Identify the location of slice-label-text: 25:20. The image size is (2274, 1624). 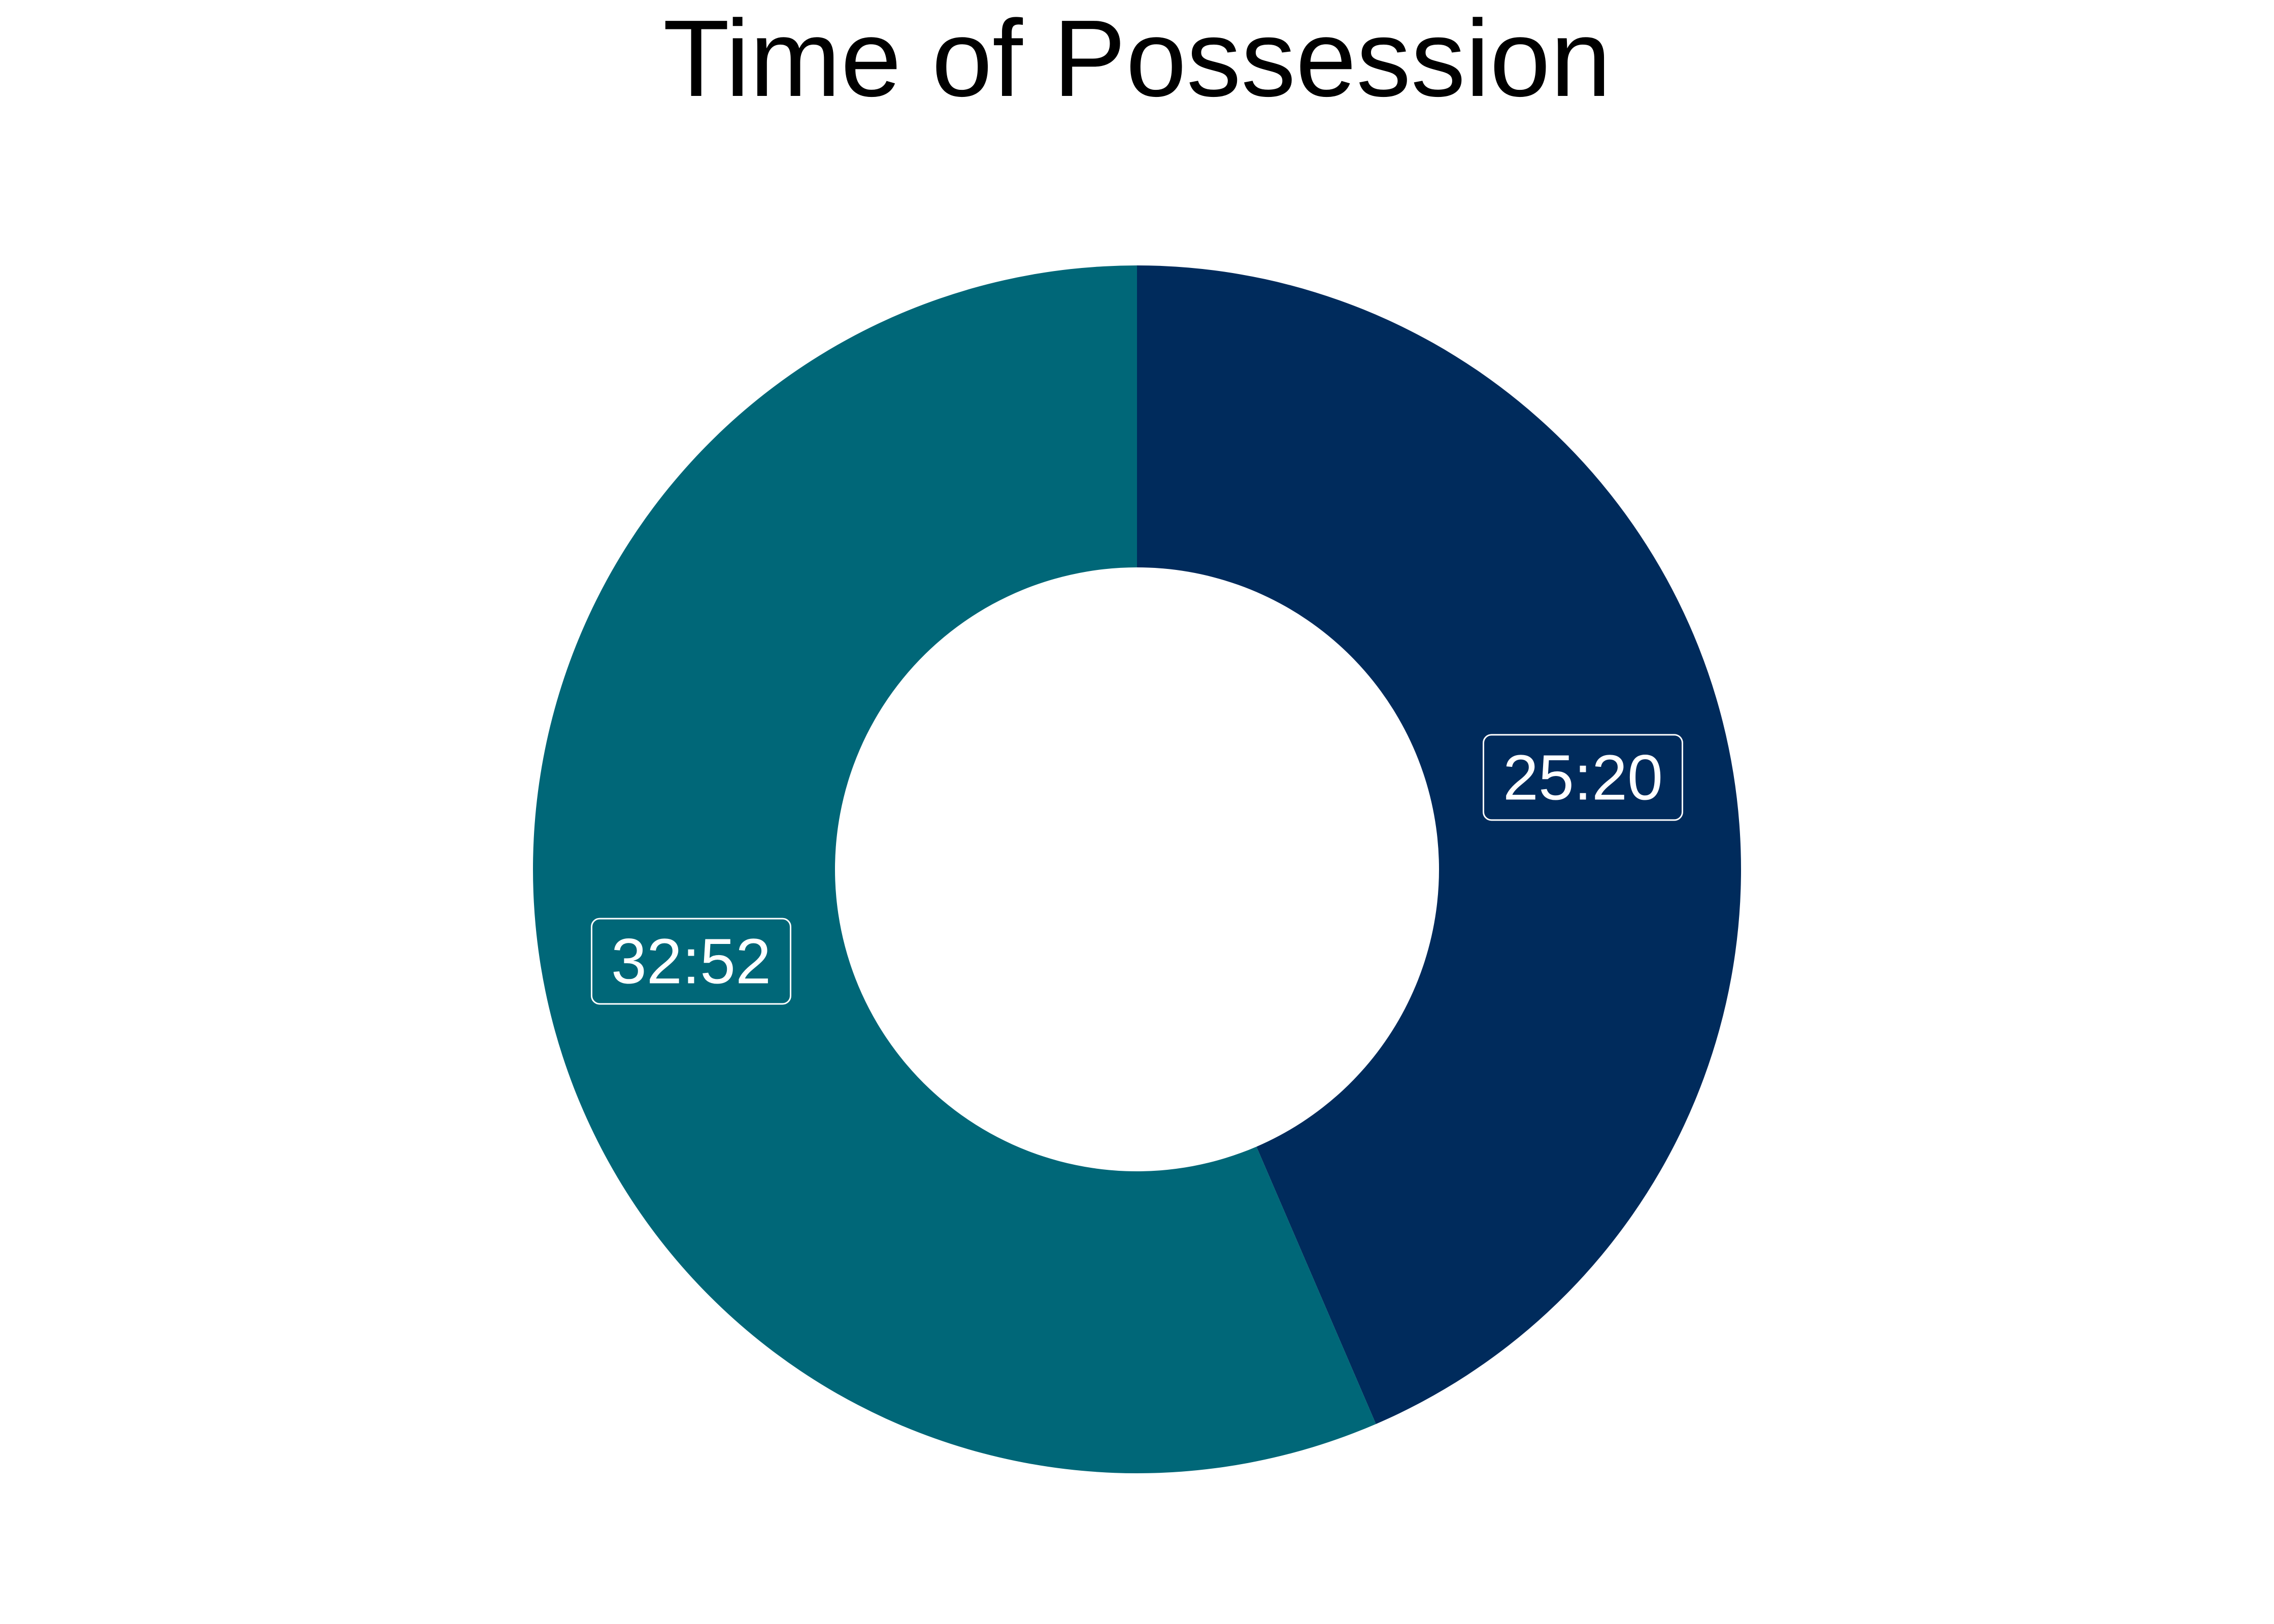
(1583, 777).